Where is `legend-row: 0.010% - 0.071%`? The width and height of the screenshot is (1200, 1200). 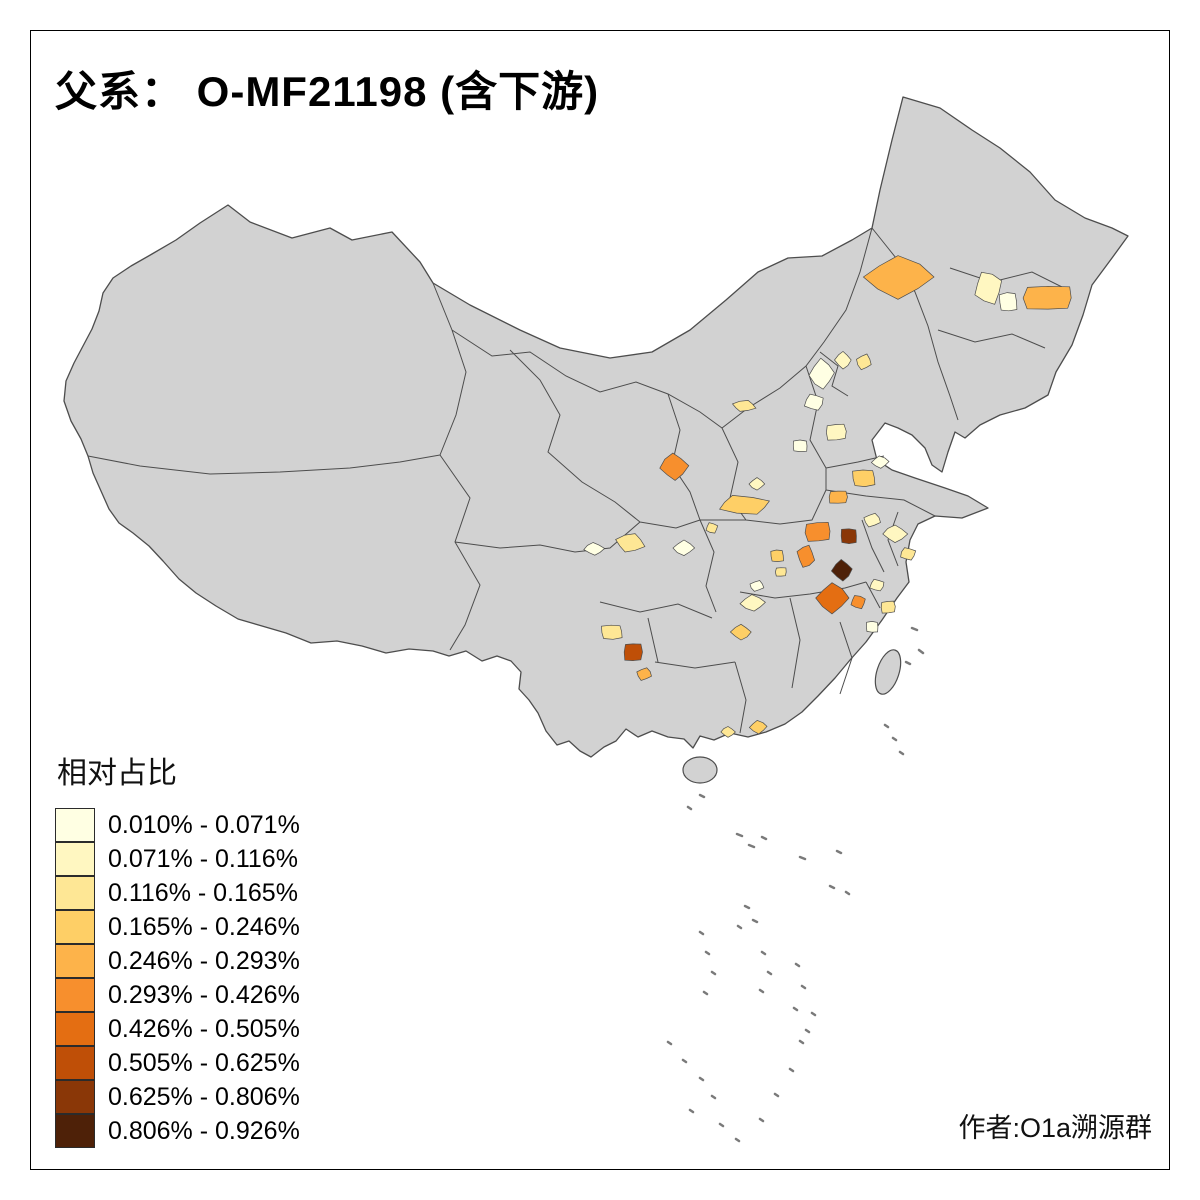
legend-row: 0.010% - 0.071% is located at coordinates (177, 825).